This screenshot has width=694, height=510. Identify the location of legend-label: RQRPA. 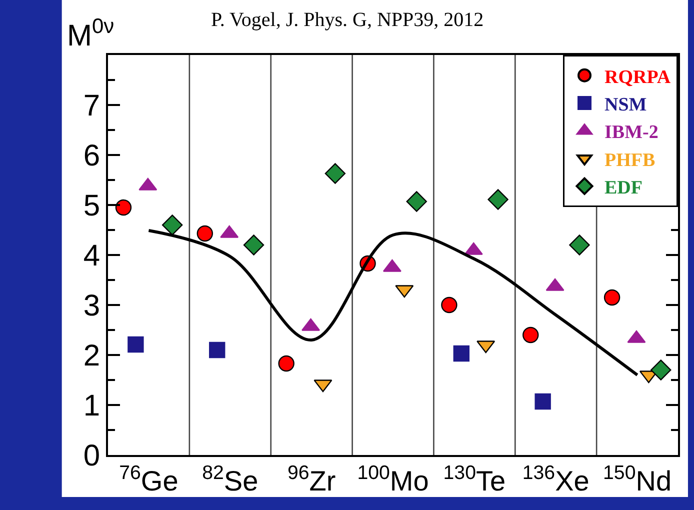
(637, 77).